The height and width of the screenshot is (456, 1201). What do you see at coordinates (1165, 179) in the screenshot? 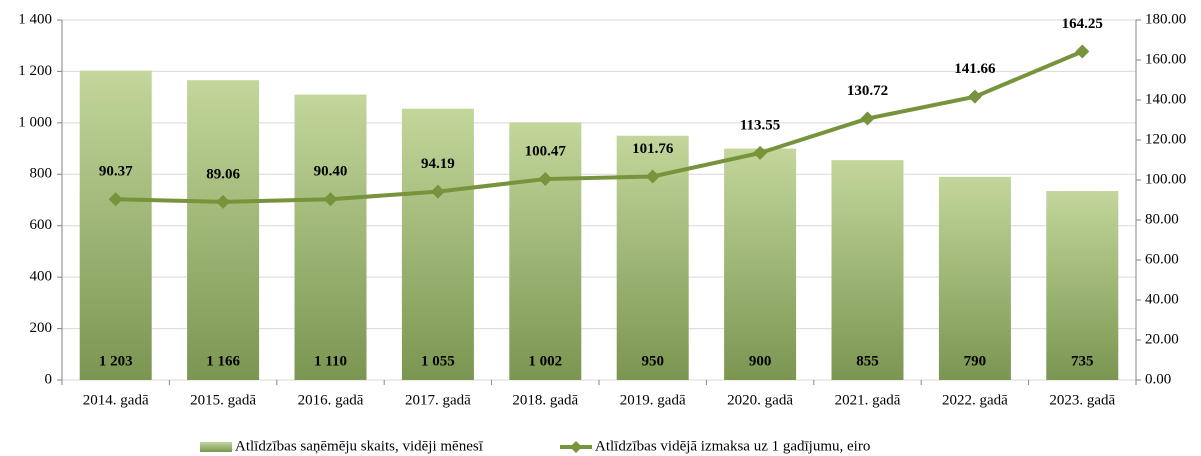
I see `y2-tick-label: 100.00` at bounding box center [1165, 179].